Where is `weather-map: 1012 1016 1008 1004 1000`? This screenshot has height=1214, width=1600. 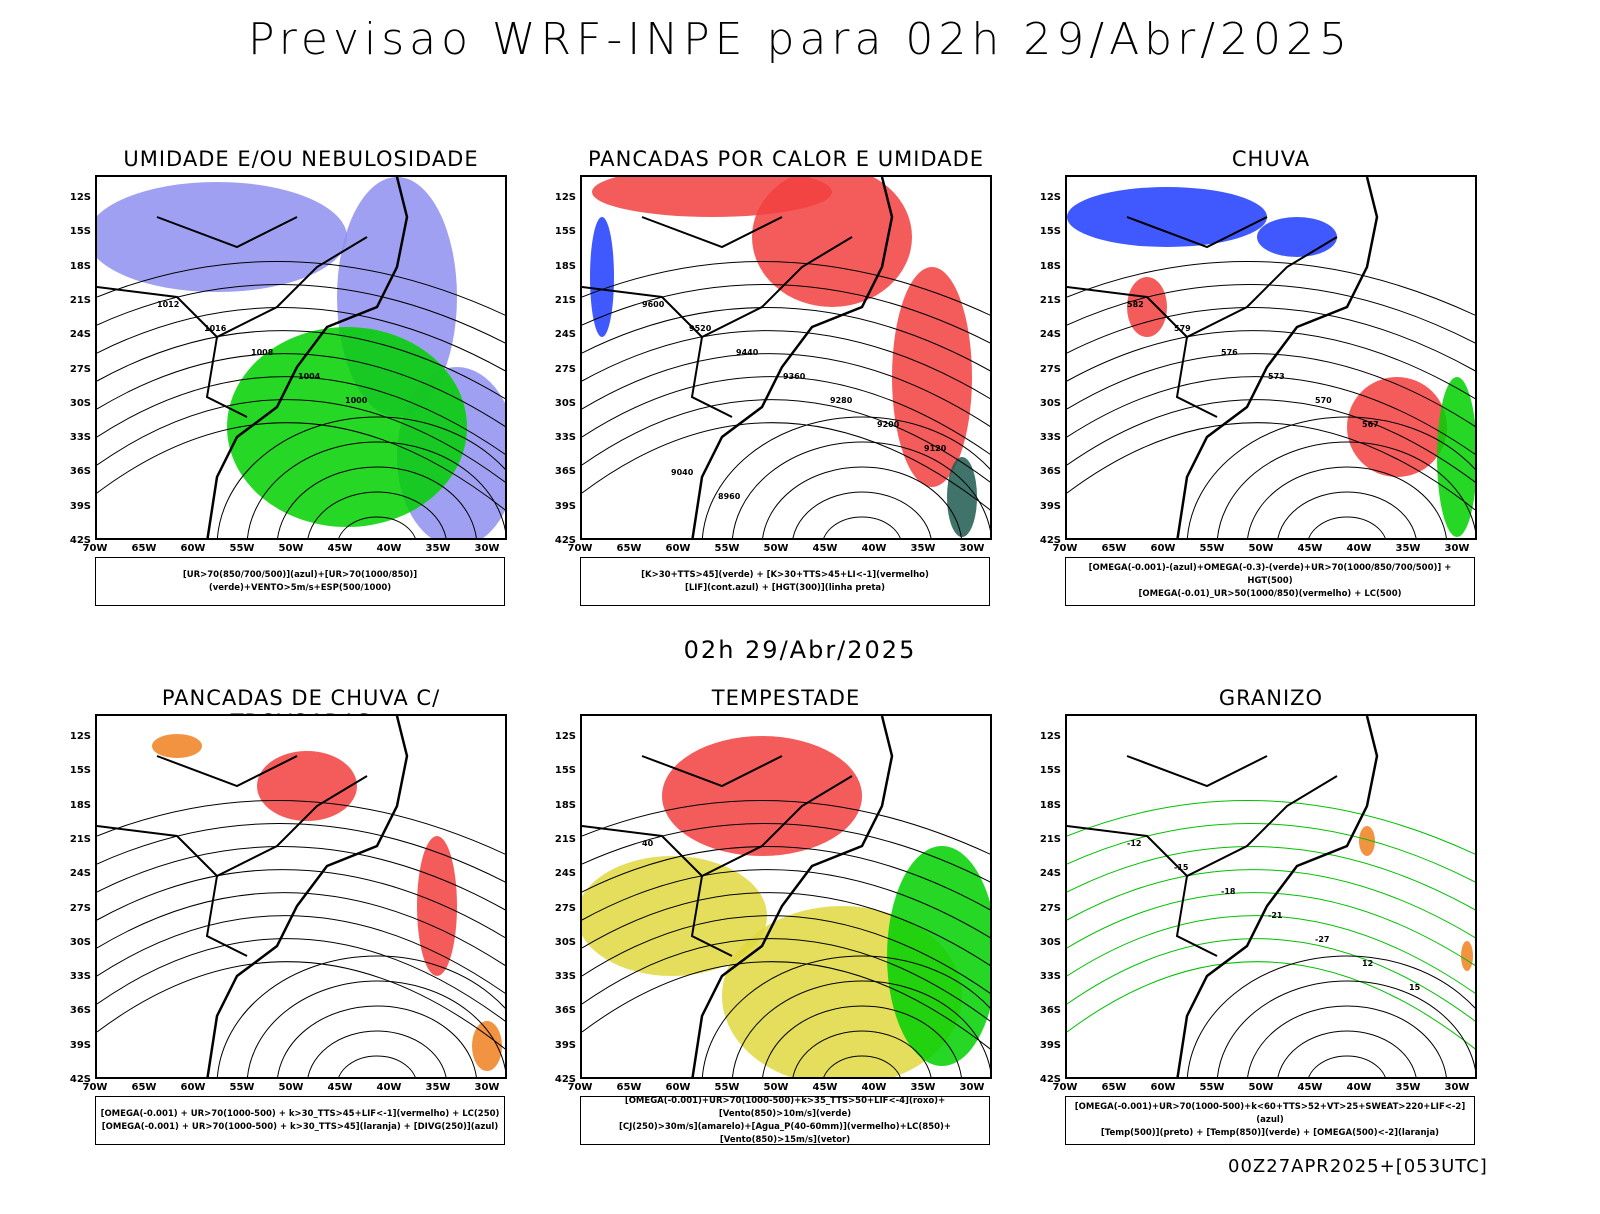 weather-map: 1012 1016 1008 1004 1000 is located at coordinates (301, 357).